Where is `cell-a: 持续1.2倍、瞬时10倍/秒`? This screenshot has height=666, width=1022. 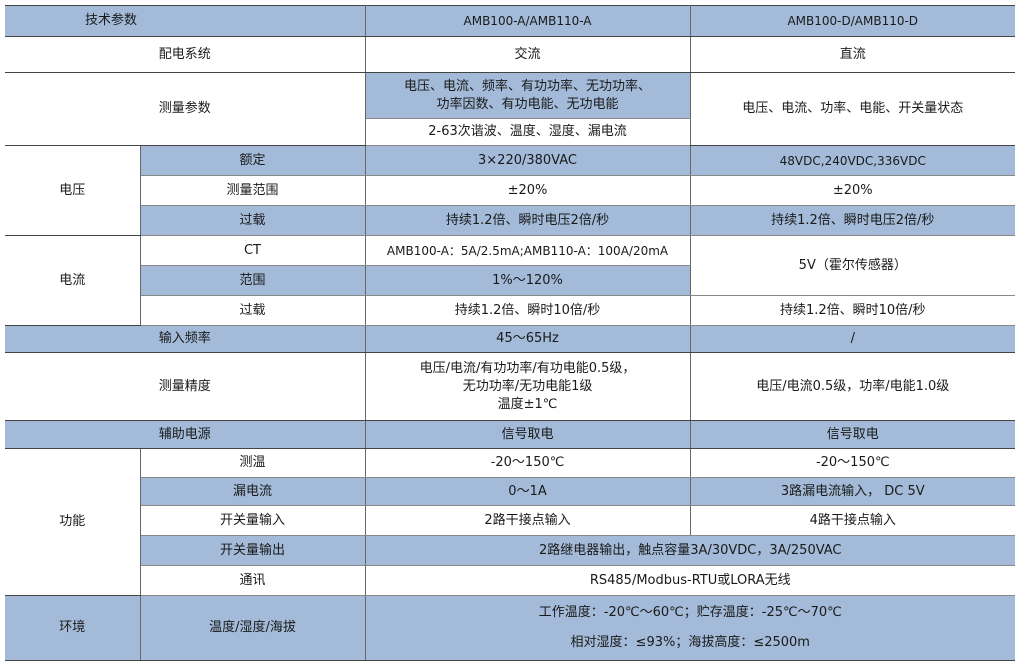 cell-a: 持续1.2倍、瞬时10倍/秒 is located at coordinates (527, 310).